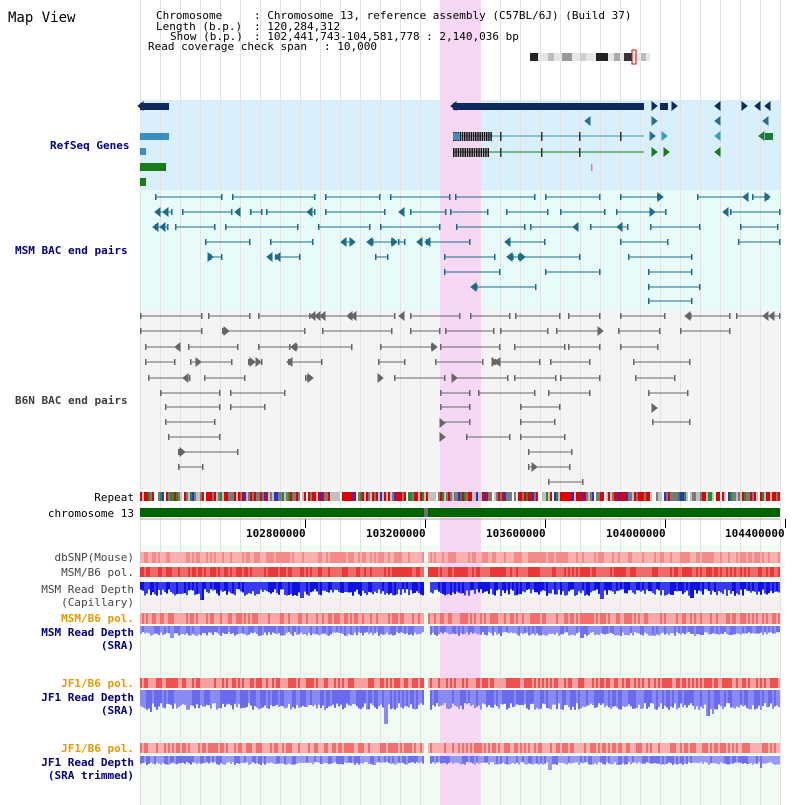 The height and width of the screenshot is (805, 800). I want to click on track-label-refseq: RefSeq Genes, so click(90, 145).